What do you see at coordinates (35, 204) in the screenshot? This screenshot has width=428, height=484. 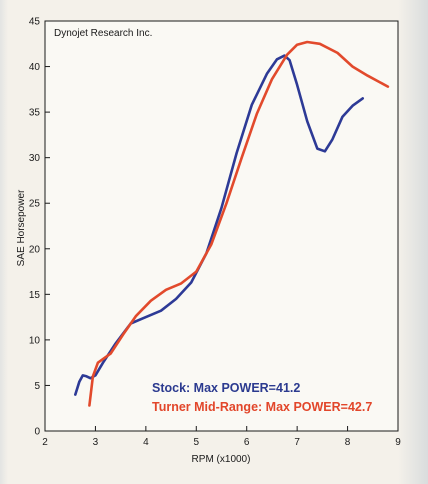 I see `y-tick-label: 25` at bounding box center [35, 204].